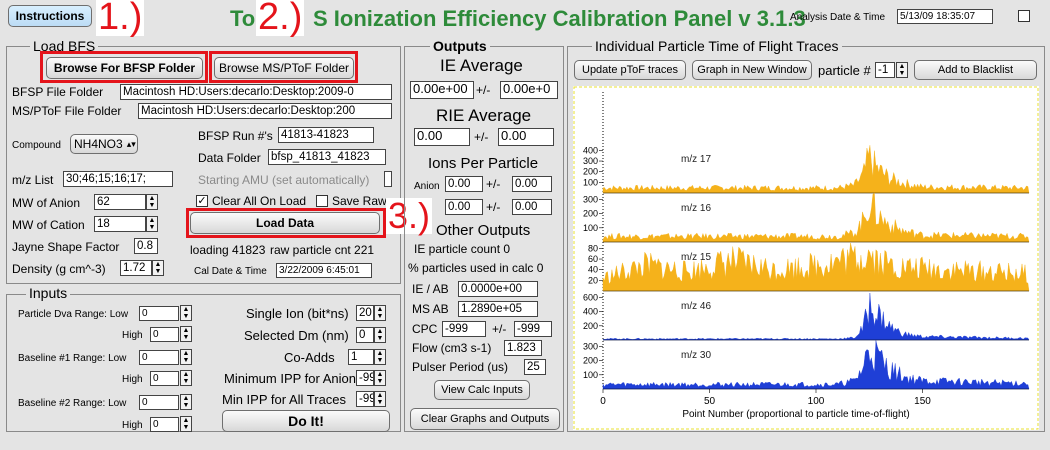 This screenshot has width=1050, height=450. Describe the element at coordinates (48, 225) in the screenshot. I see `cation-label: MW of Cation` at that location.